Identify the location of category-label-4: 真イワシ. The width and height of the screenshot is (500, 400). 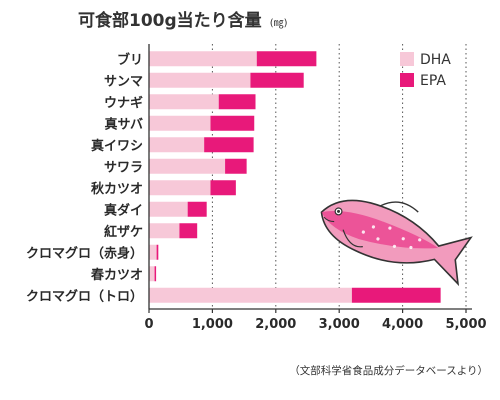
(117, 146).